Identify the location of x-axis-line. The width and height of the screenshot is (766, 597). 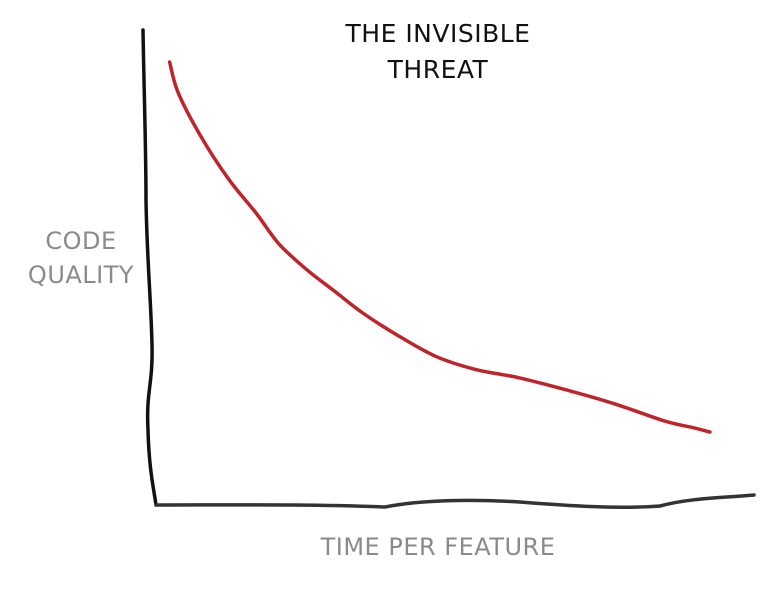
(455, 501).